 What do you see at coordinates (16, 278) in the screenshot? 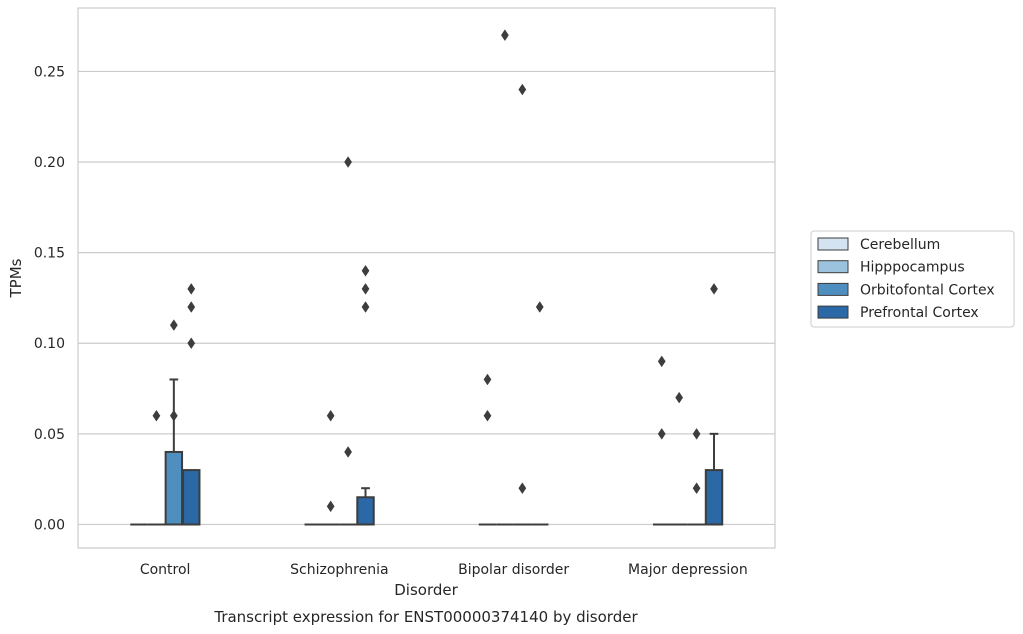
I see `y-axis-title: TPMs` at bounding box center [16, 278].